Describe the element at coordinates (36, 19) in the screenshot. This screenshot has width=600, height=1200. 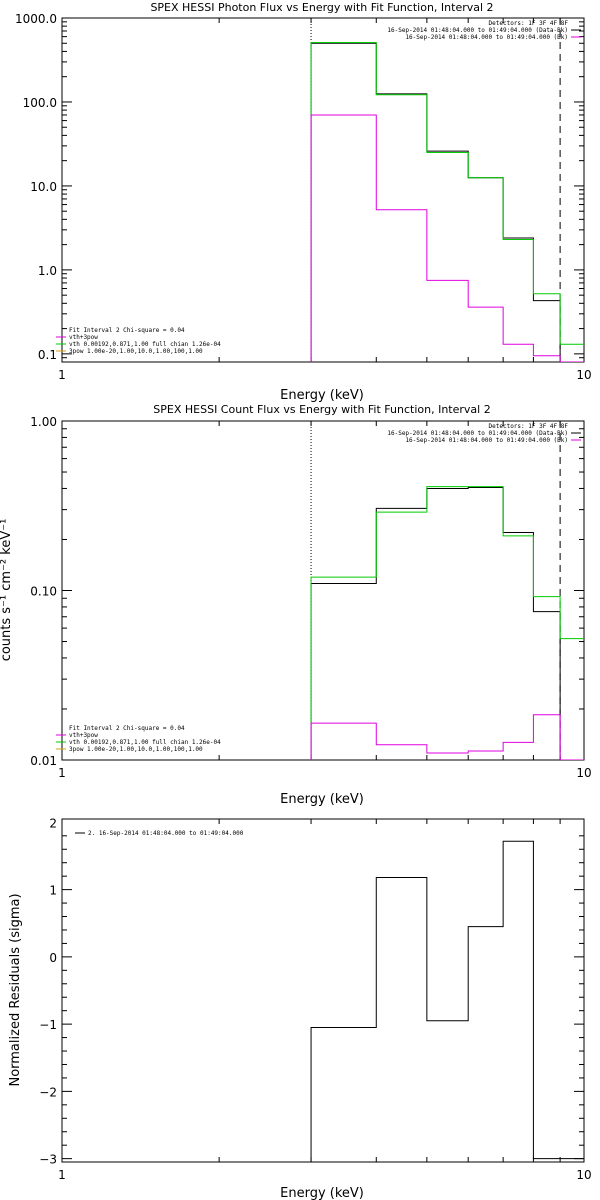
I see `y-tick-label: 1000.0` at that location.